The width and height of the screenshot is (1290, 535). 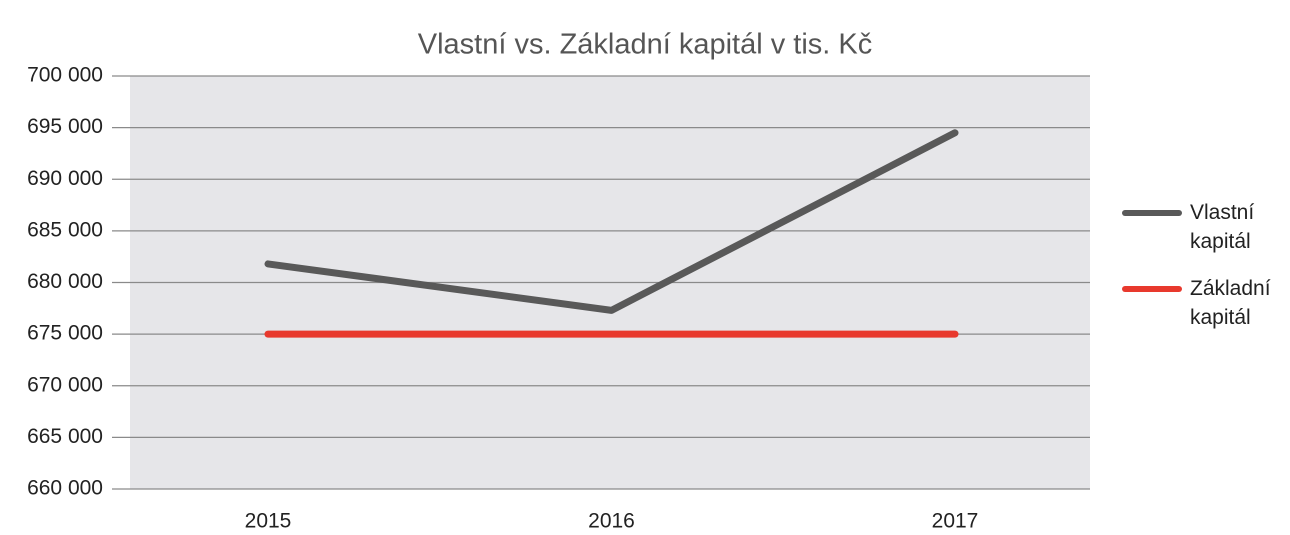 What do you see at coordinates (65, 229) in the screenshot?
I see `y-tick-label: 685 000` at bounding box center [65, 229].